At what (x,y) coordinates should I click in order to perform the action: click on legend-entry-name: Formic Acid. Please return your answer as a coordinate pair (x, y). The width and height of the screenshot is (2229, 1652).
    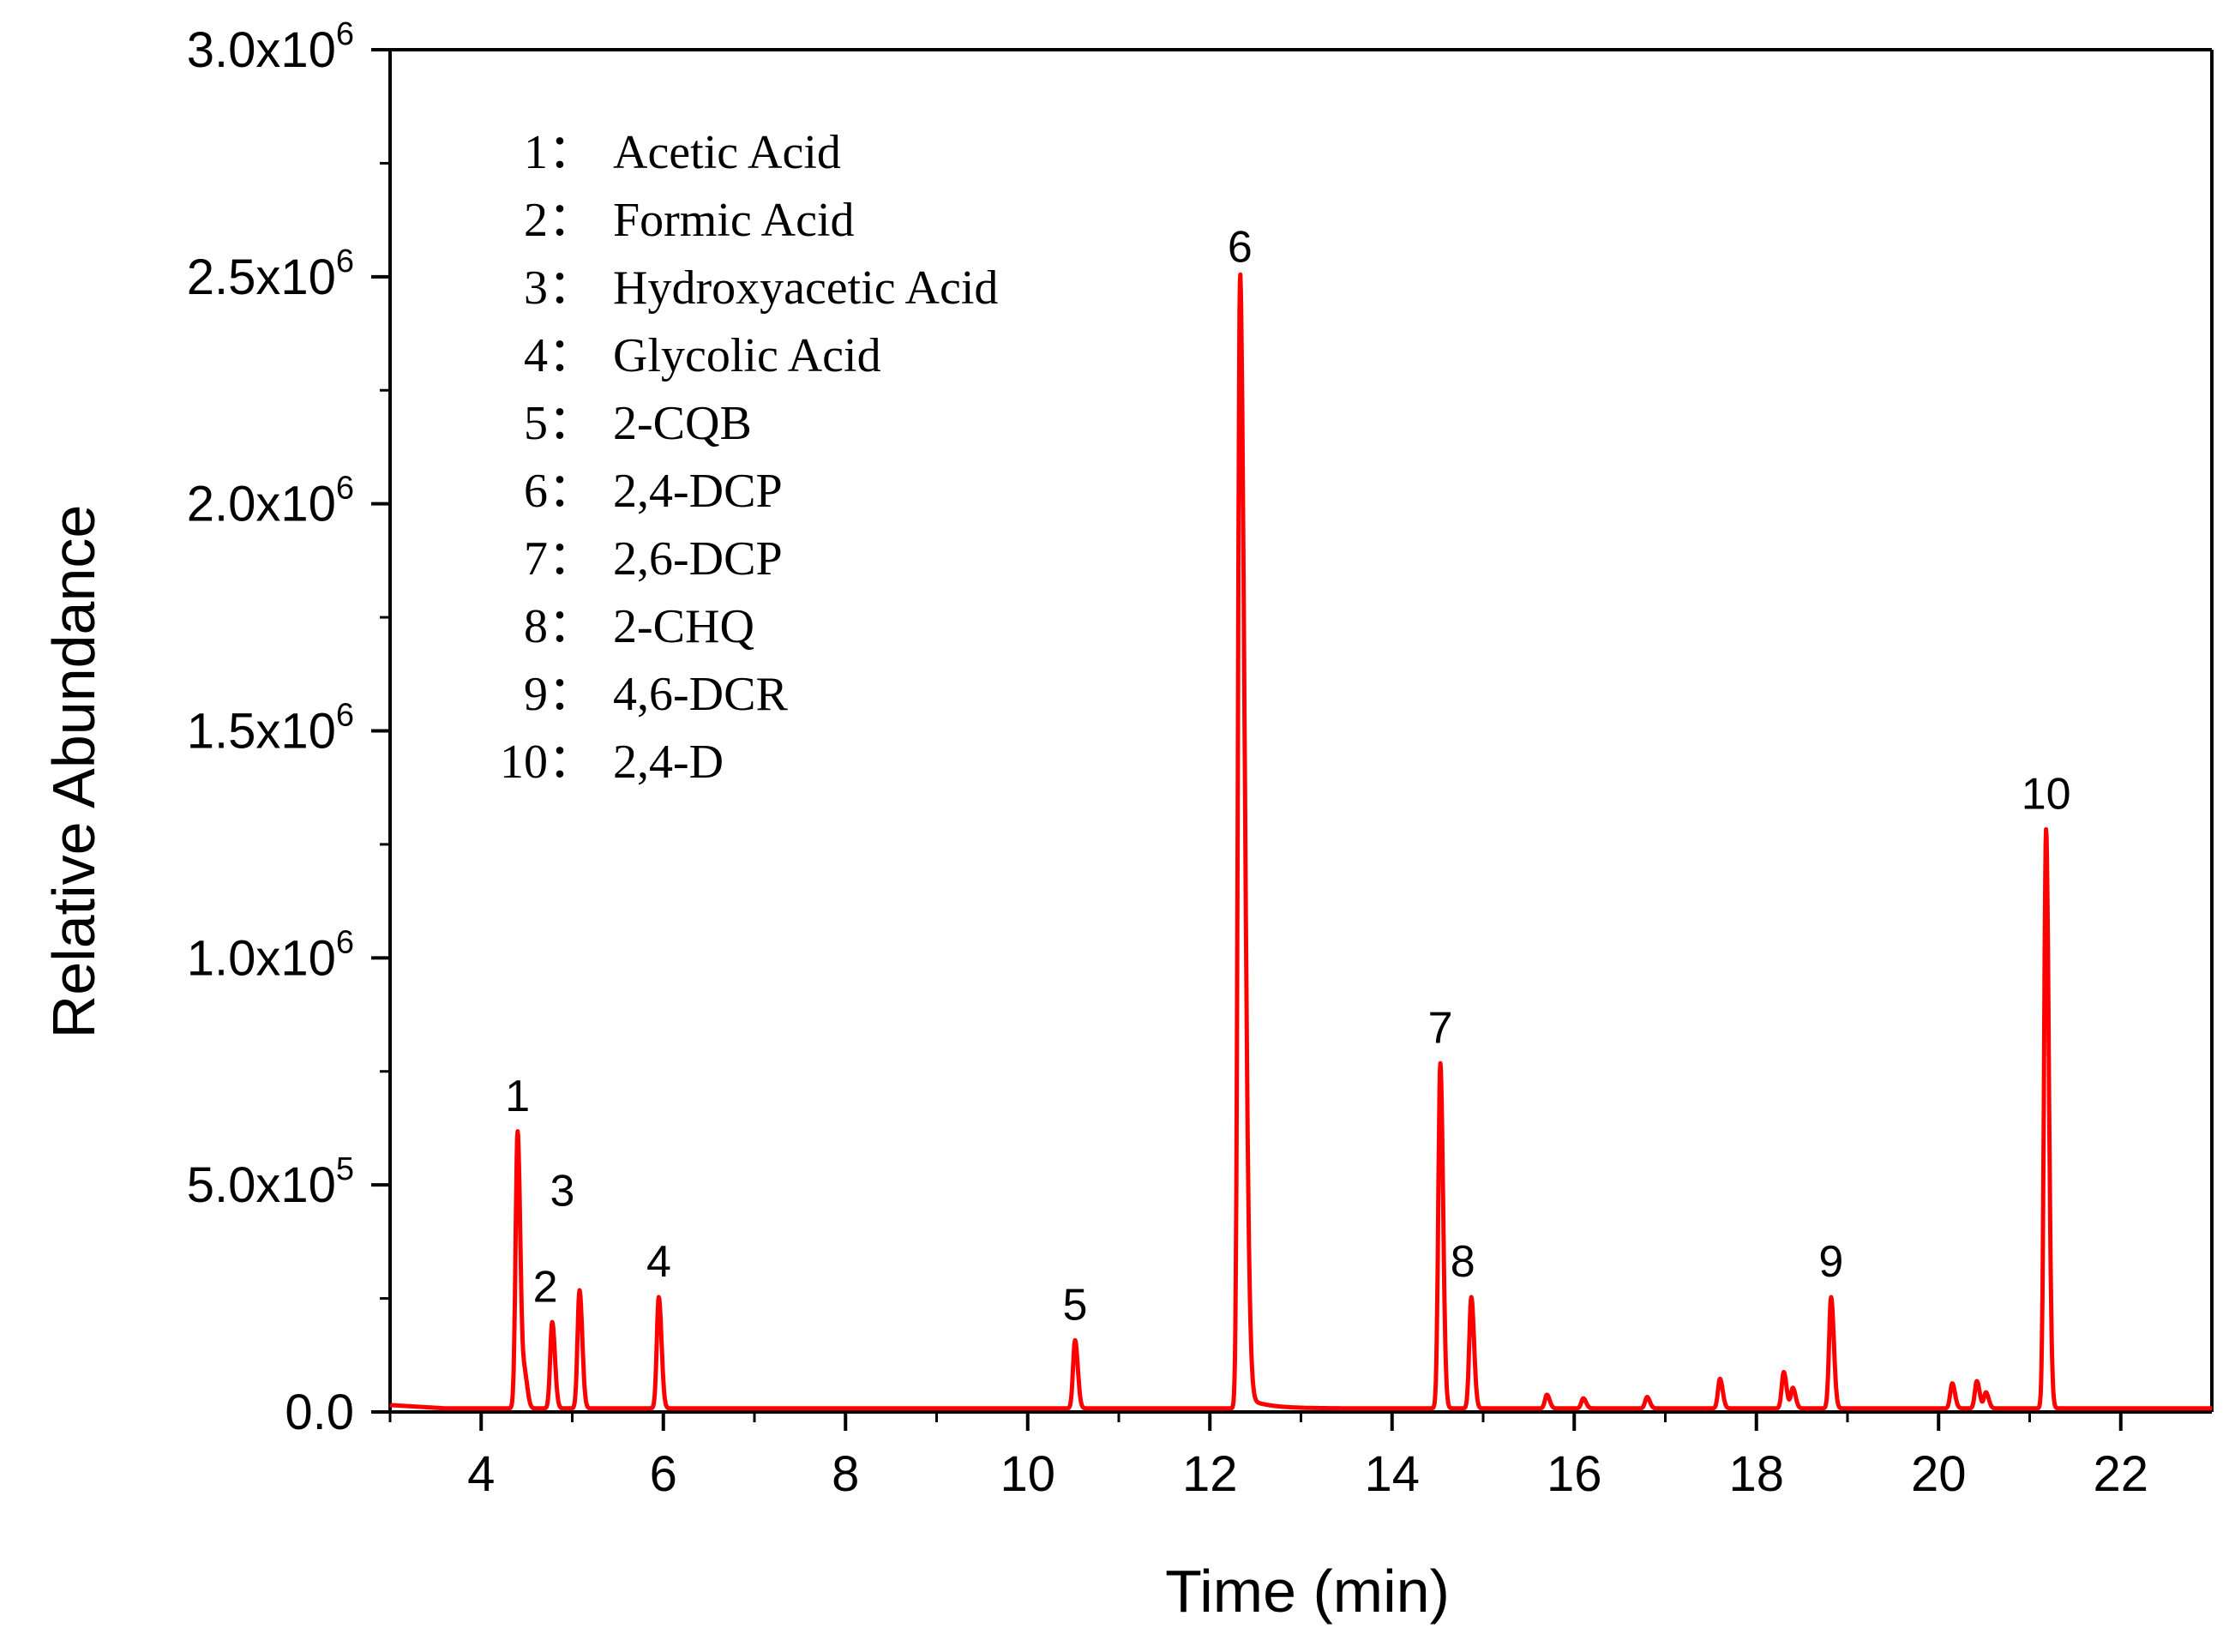
    Looking at the image, I should click on (734, 220).